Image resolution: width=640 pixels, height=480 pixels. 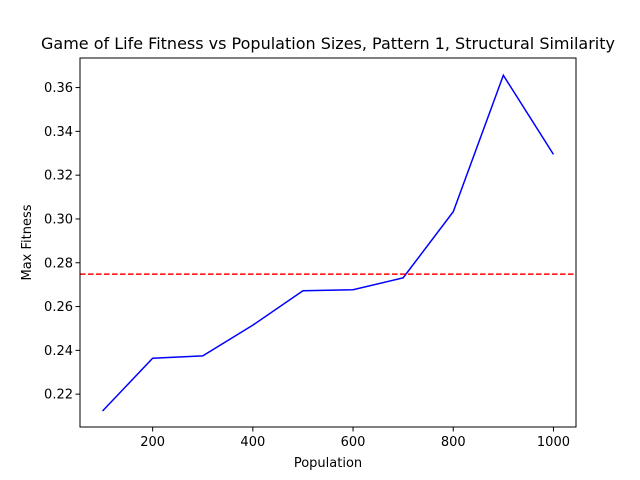 I want to click on y-axis-label: Max Fitness, so click(x=27, y=242).